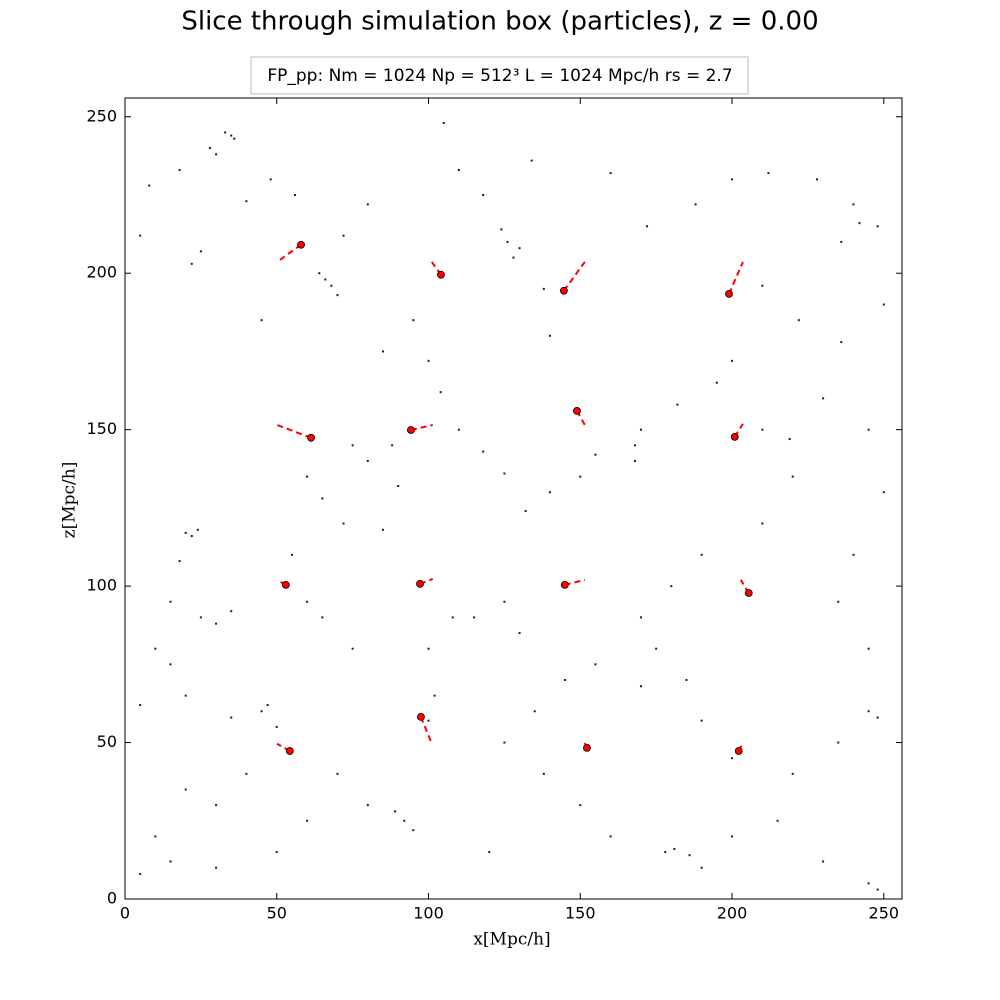 This screenshot has height=1000, width=1000. What do you see at coordinates (884, 913) in the screenshot?
I see `x-tick-label: 250` at bounding box center [884, 913].